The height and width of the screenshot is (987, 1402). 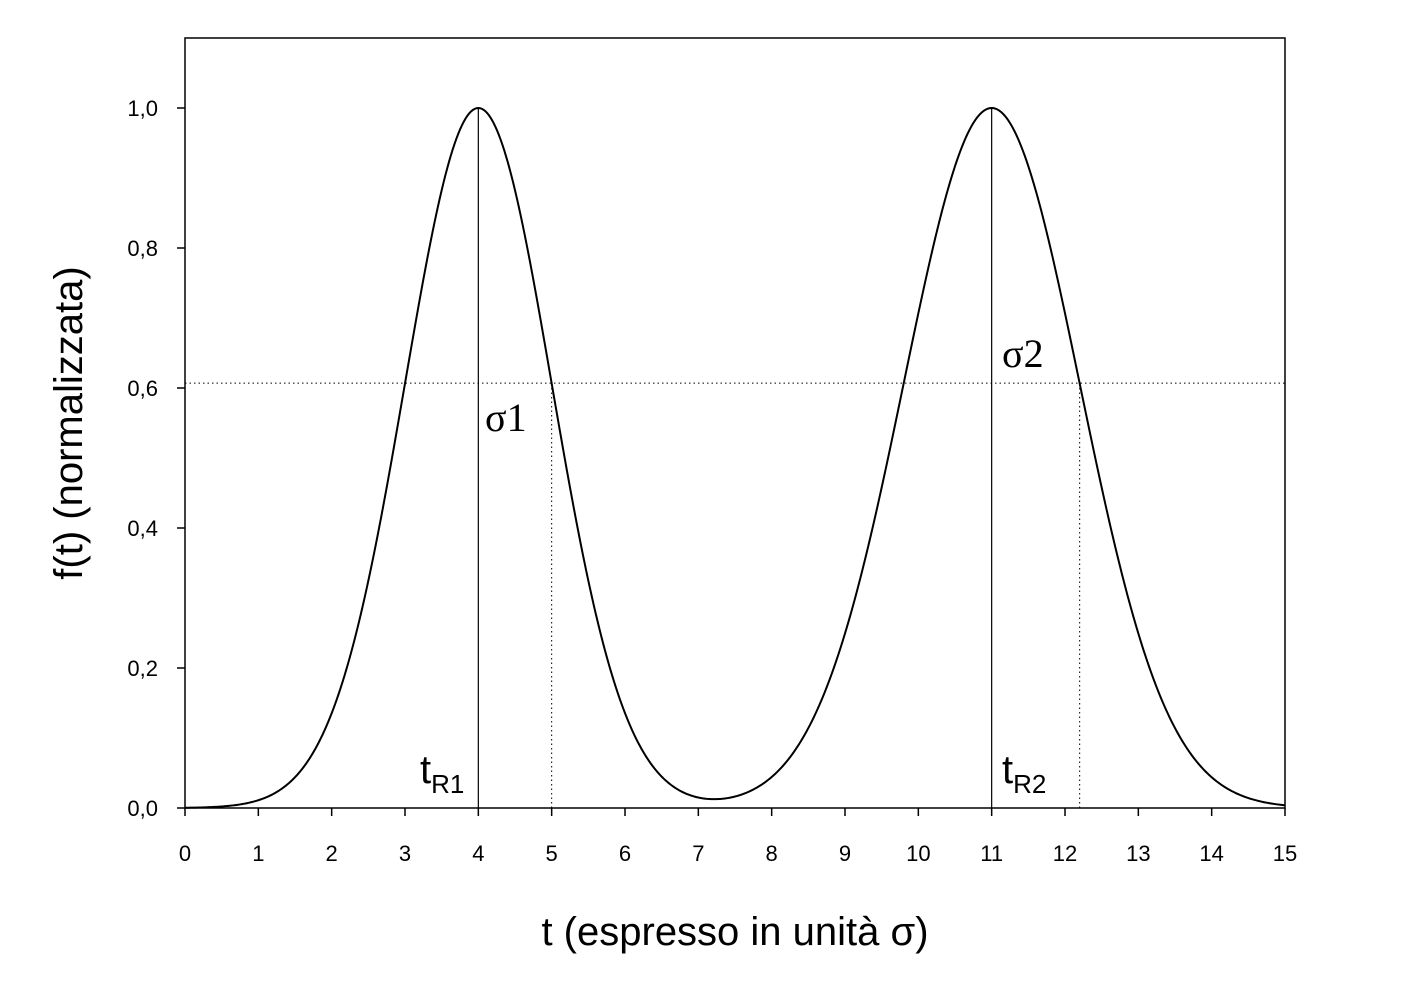 I want to click on y-tick-label: 1,0, so click(x=142, y=108).